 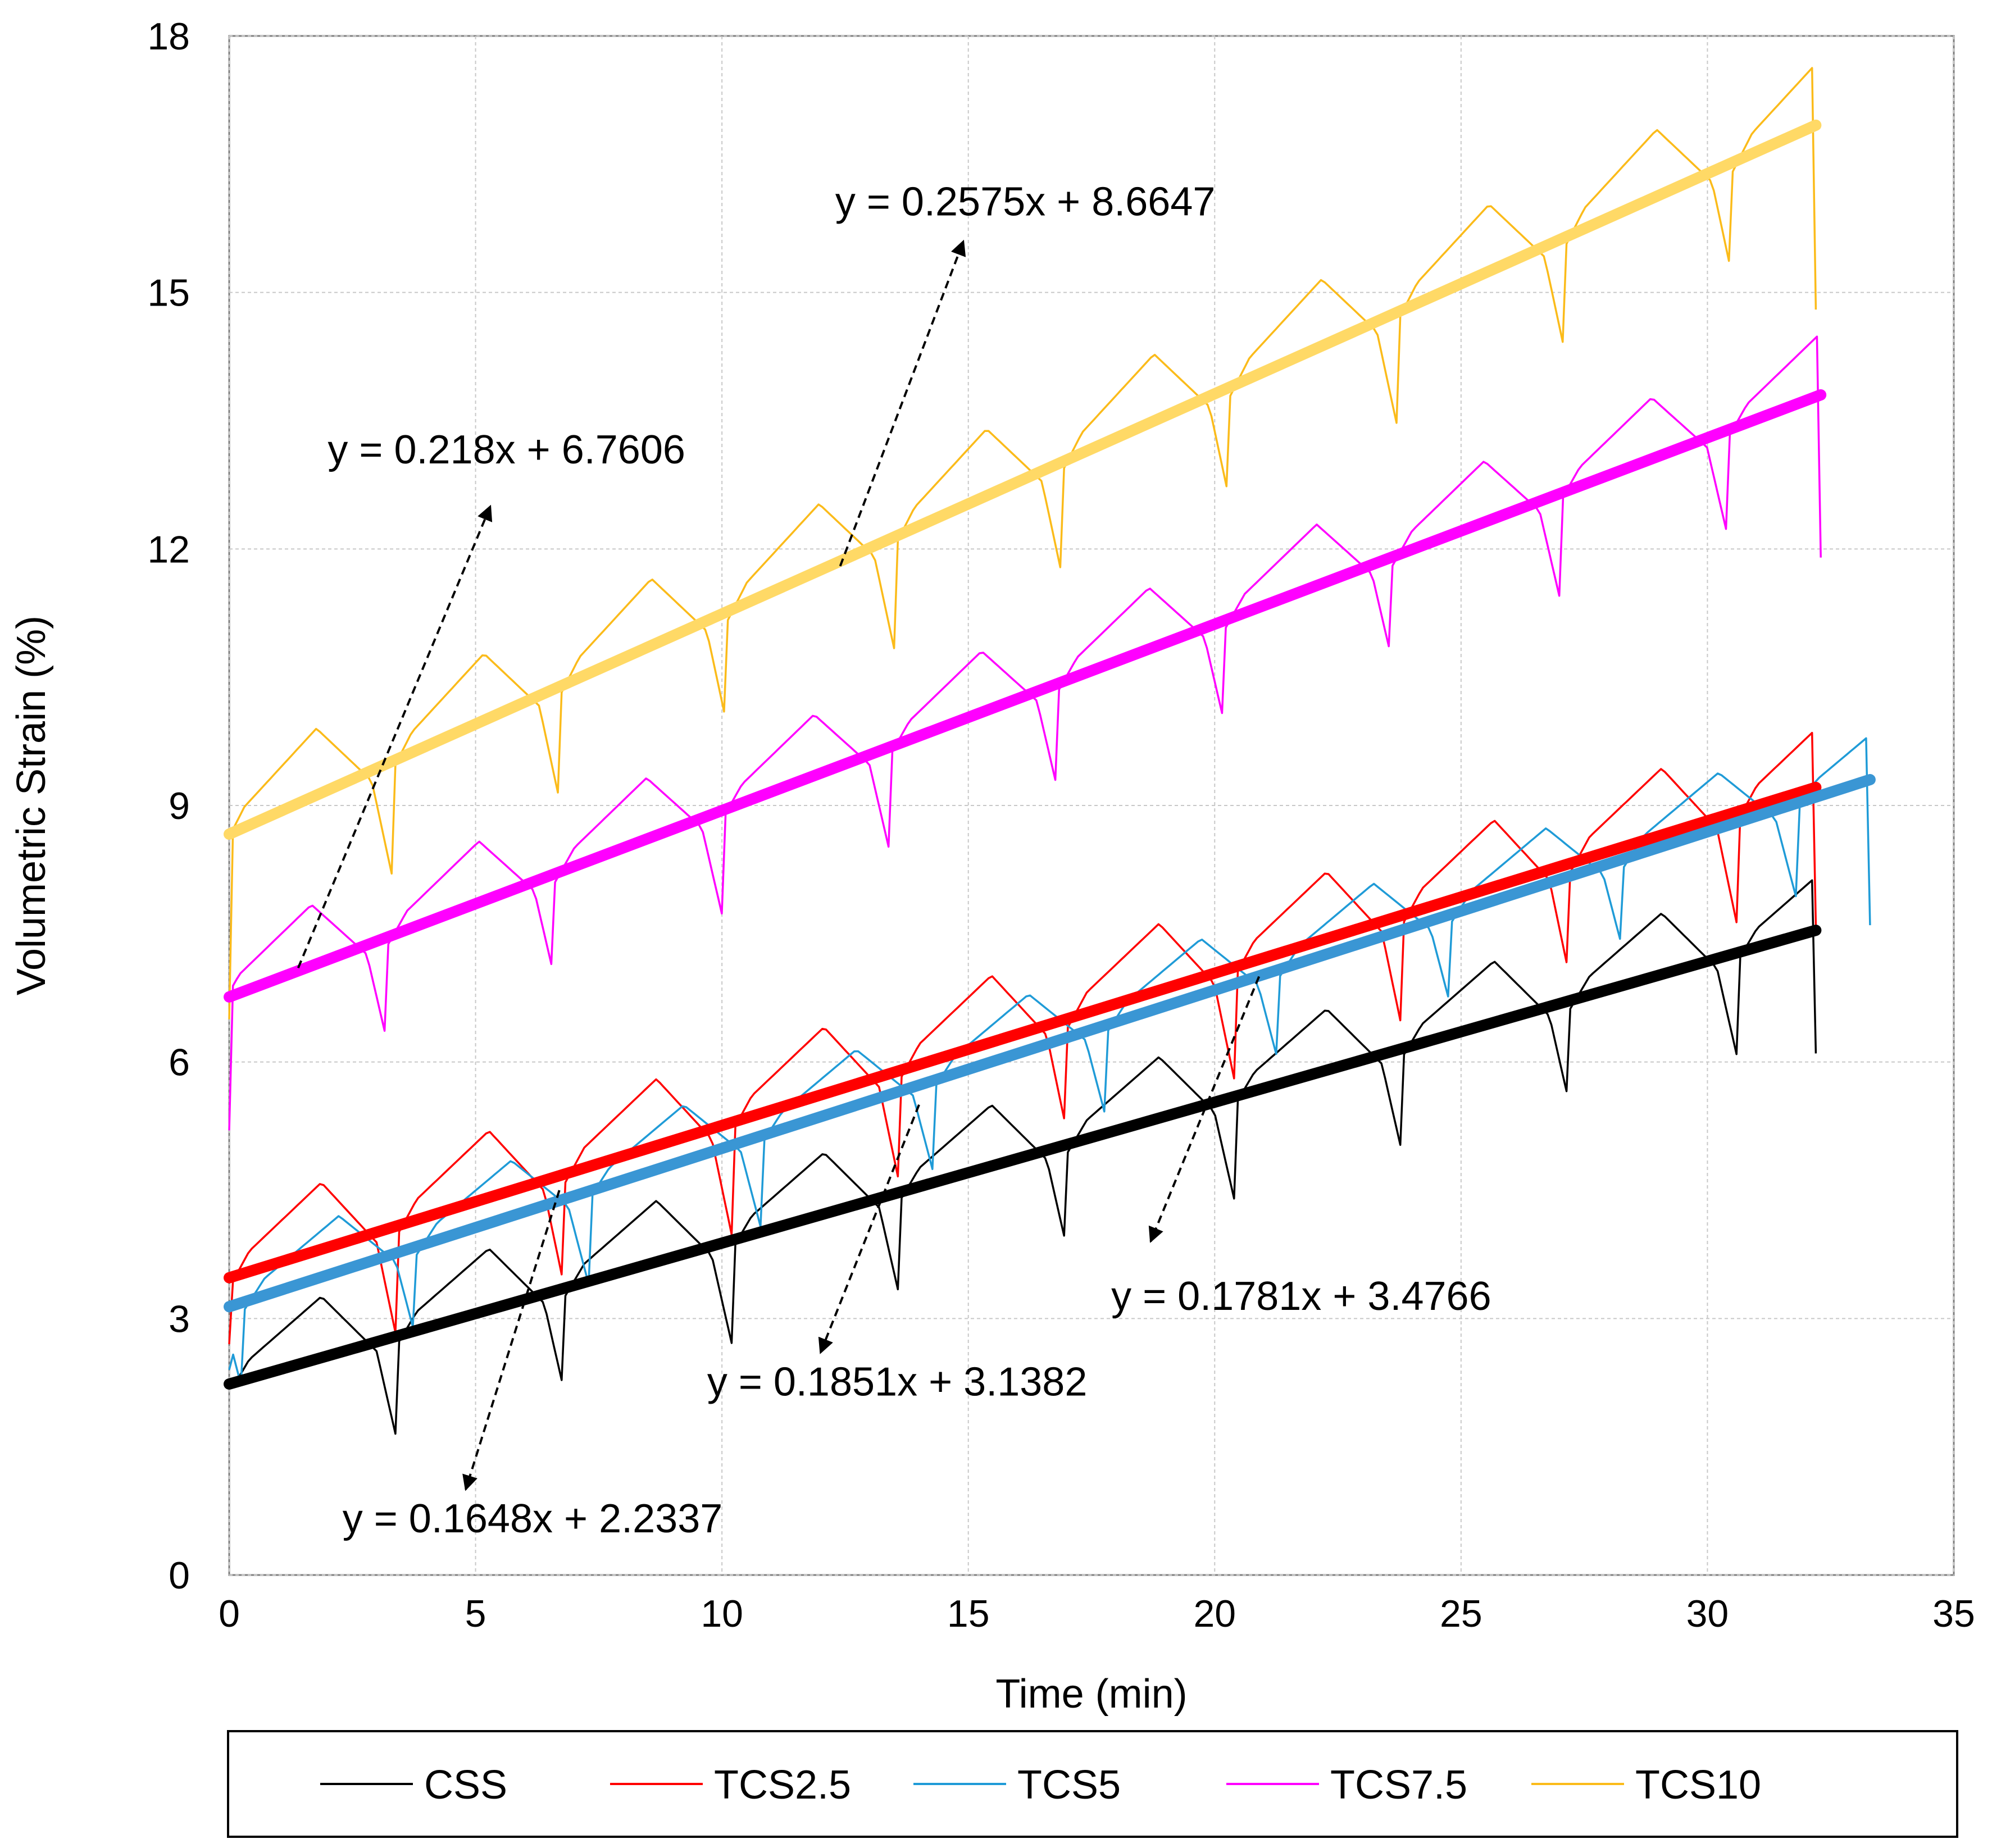 What do you see at coordinates (168, 293) in the screenshot?
I see `y-tick-label-15: 15` at bounding box center [168, 293].